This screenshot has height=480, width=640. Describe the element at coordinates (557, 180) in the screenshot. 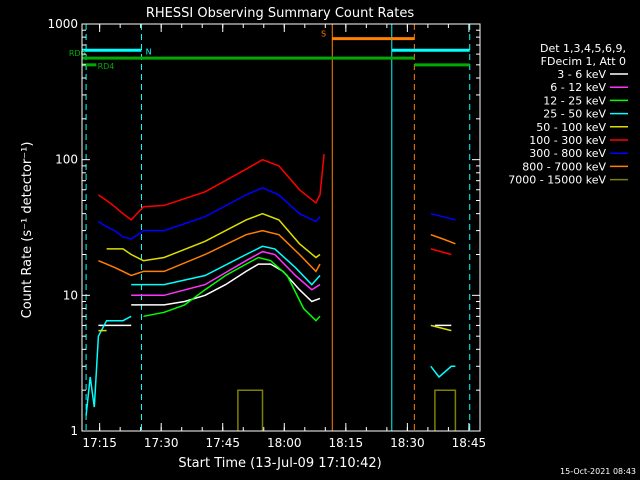

I see `legend-entry-label: 7000 - 15000 keV` at that location.